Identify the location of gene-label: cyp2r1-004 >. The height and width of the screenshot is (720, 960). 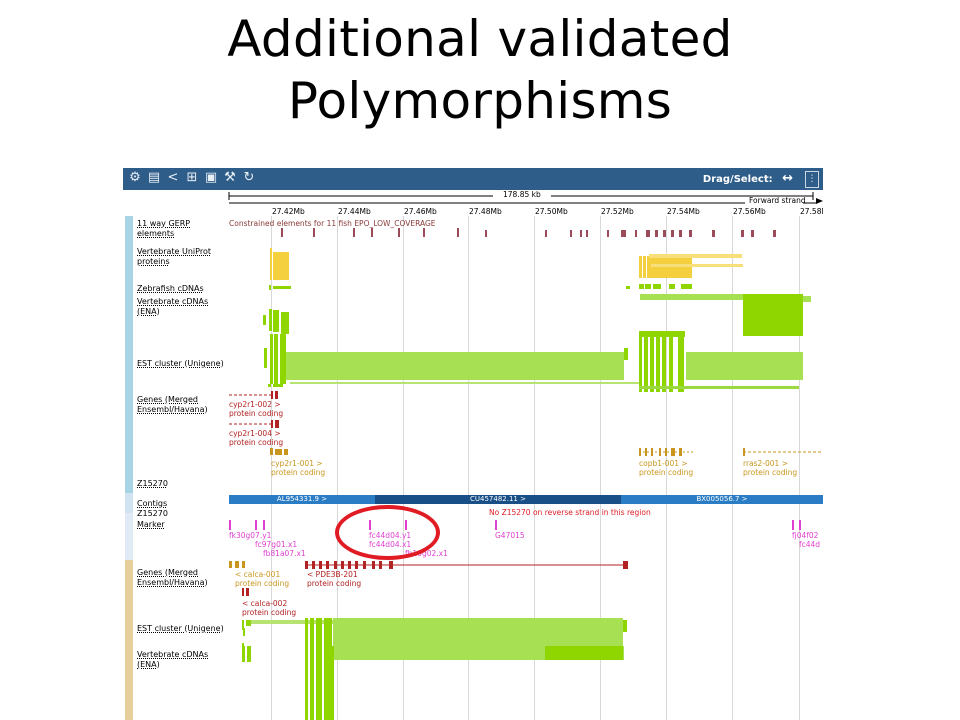
(255, 433).